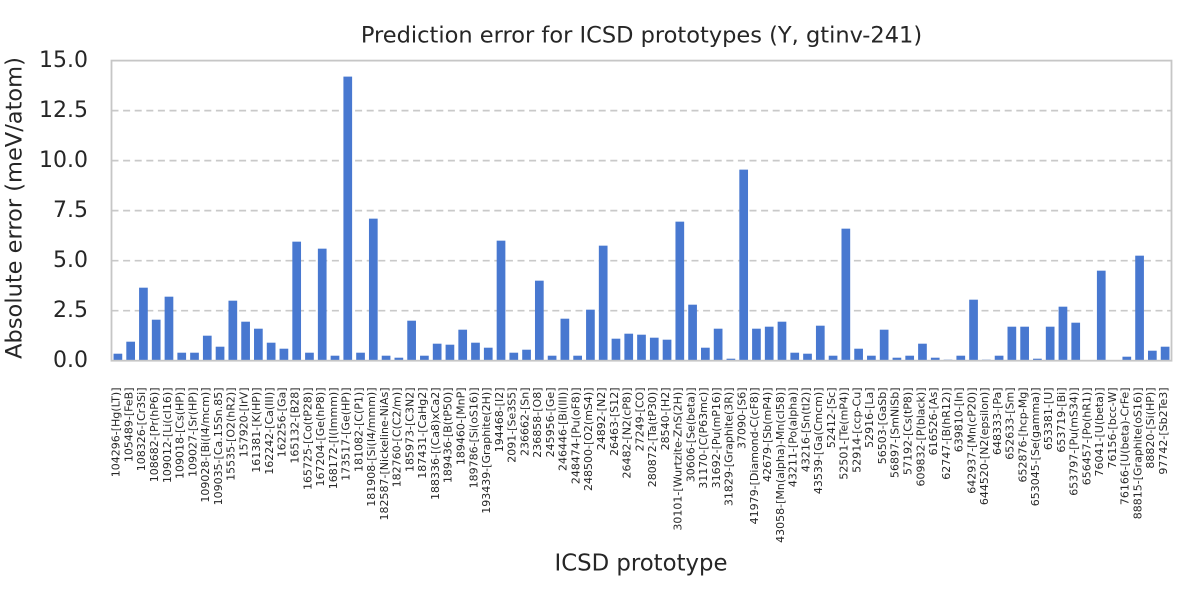 Image resolution: width=1200 pixels, height=604 pixels. I want to click on x-tick-label: 653381-[U], so click(1048, 419).